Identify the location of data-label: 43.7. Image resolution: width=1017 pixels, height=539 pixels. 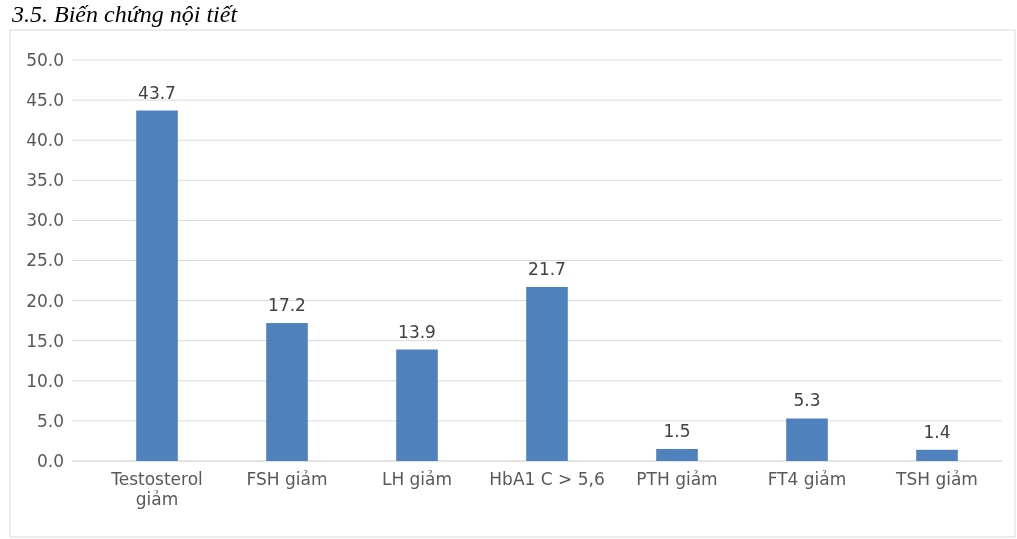
(157, 92).